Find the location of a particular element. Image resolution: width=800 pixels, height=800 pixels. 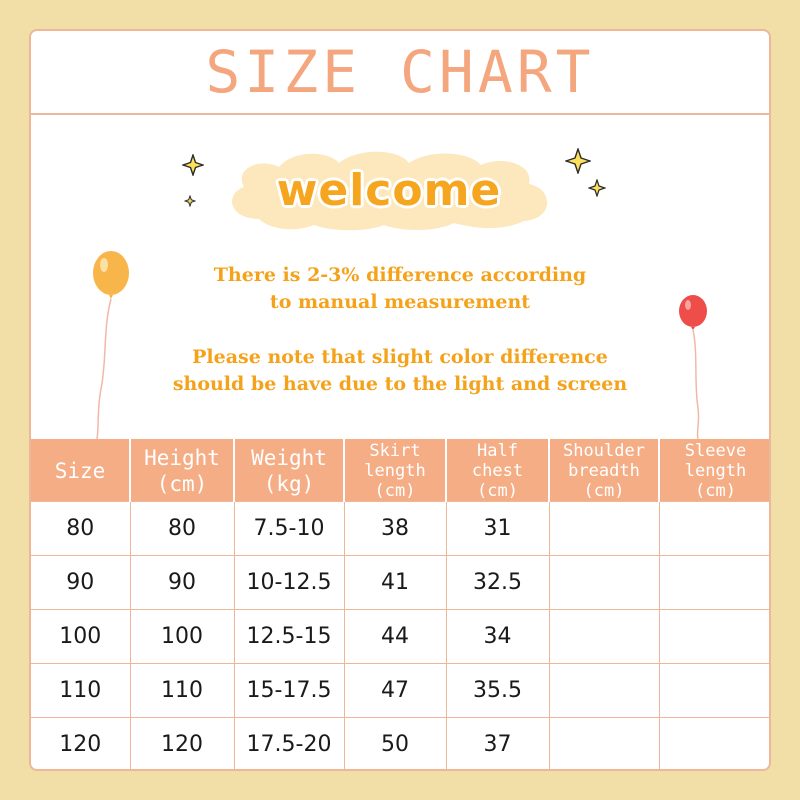

title-band: SIZE CHART is located at coordinates (400, 73).